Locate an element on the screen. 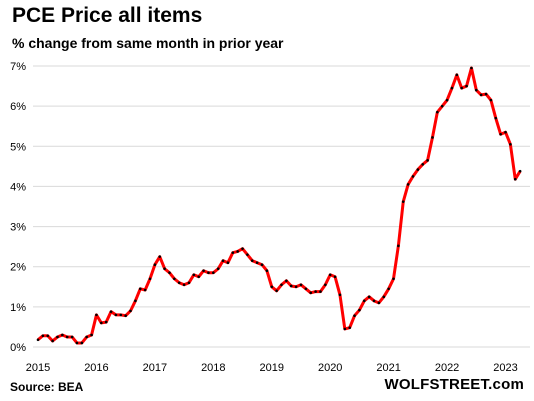 Image resolution: width=534 pixels, height=401 pixels. y-axis-tick-labels: 0% 1% 2% 3% 4% 5% 6% 7% is located at coordinates (18, 207).